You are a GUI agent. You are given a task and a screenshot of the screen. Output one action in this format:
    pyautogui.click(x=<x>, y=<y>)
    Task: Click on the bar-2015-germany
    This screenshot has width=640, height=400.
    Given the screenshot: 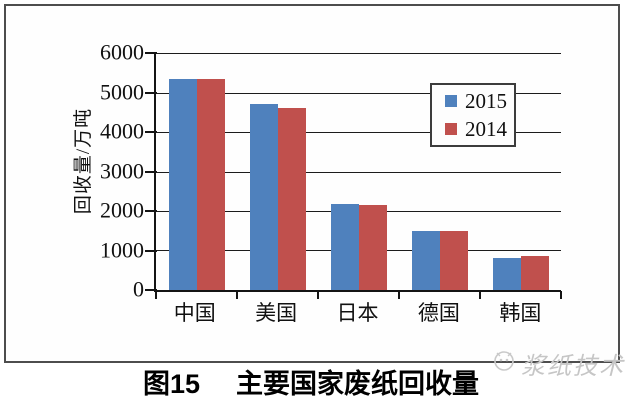 What is the action you would take?
    pyautogui.click(x=425, y=260)
    